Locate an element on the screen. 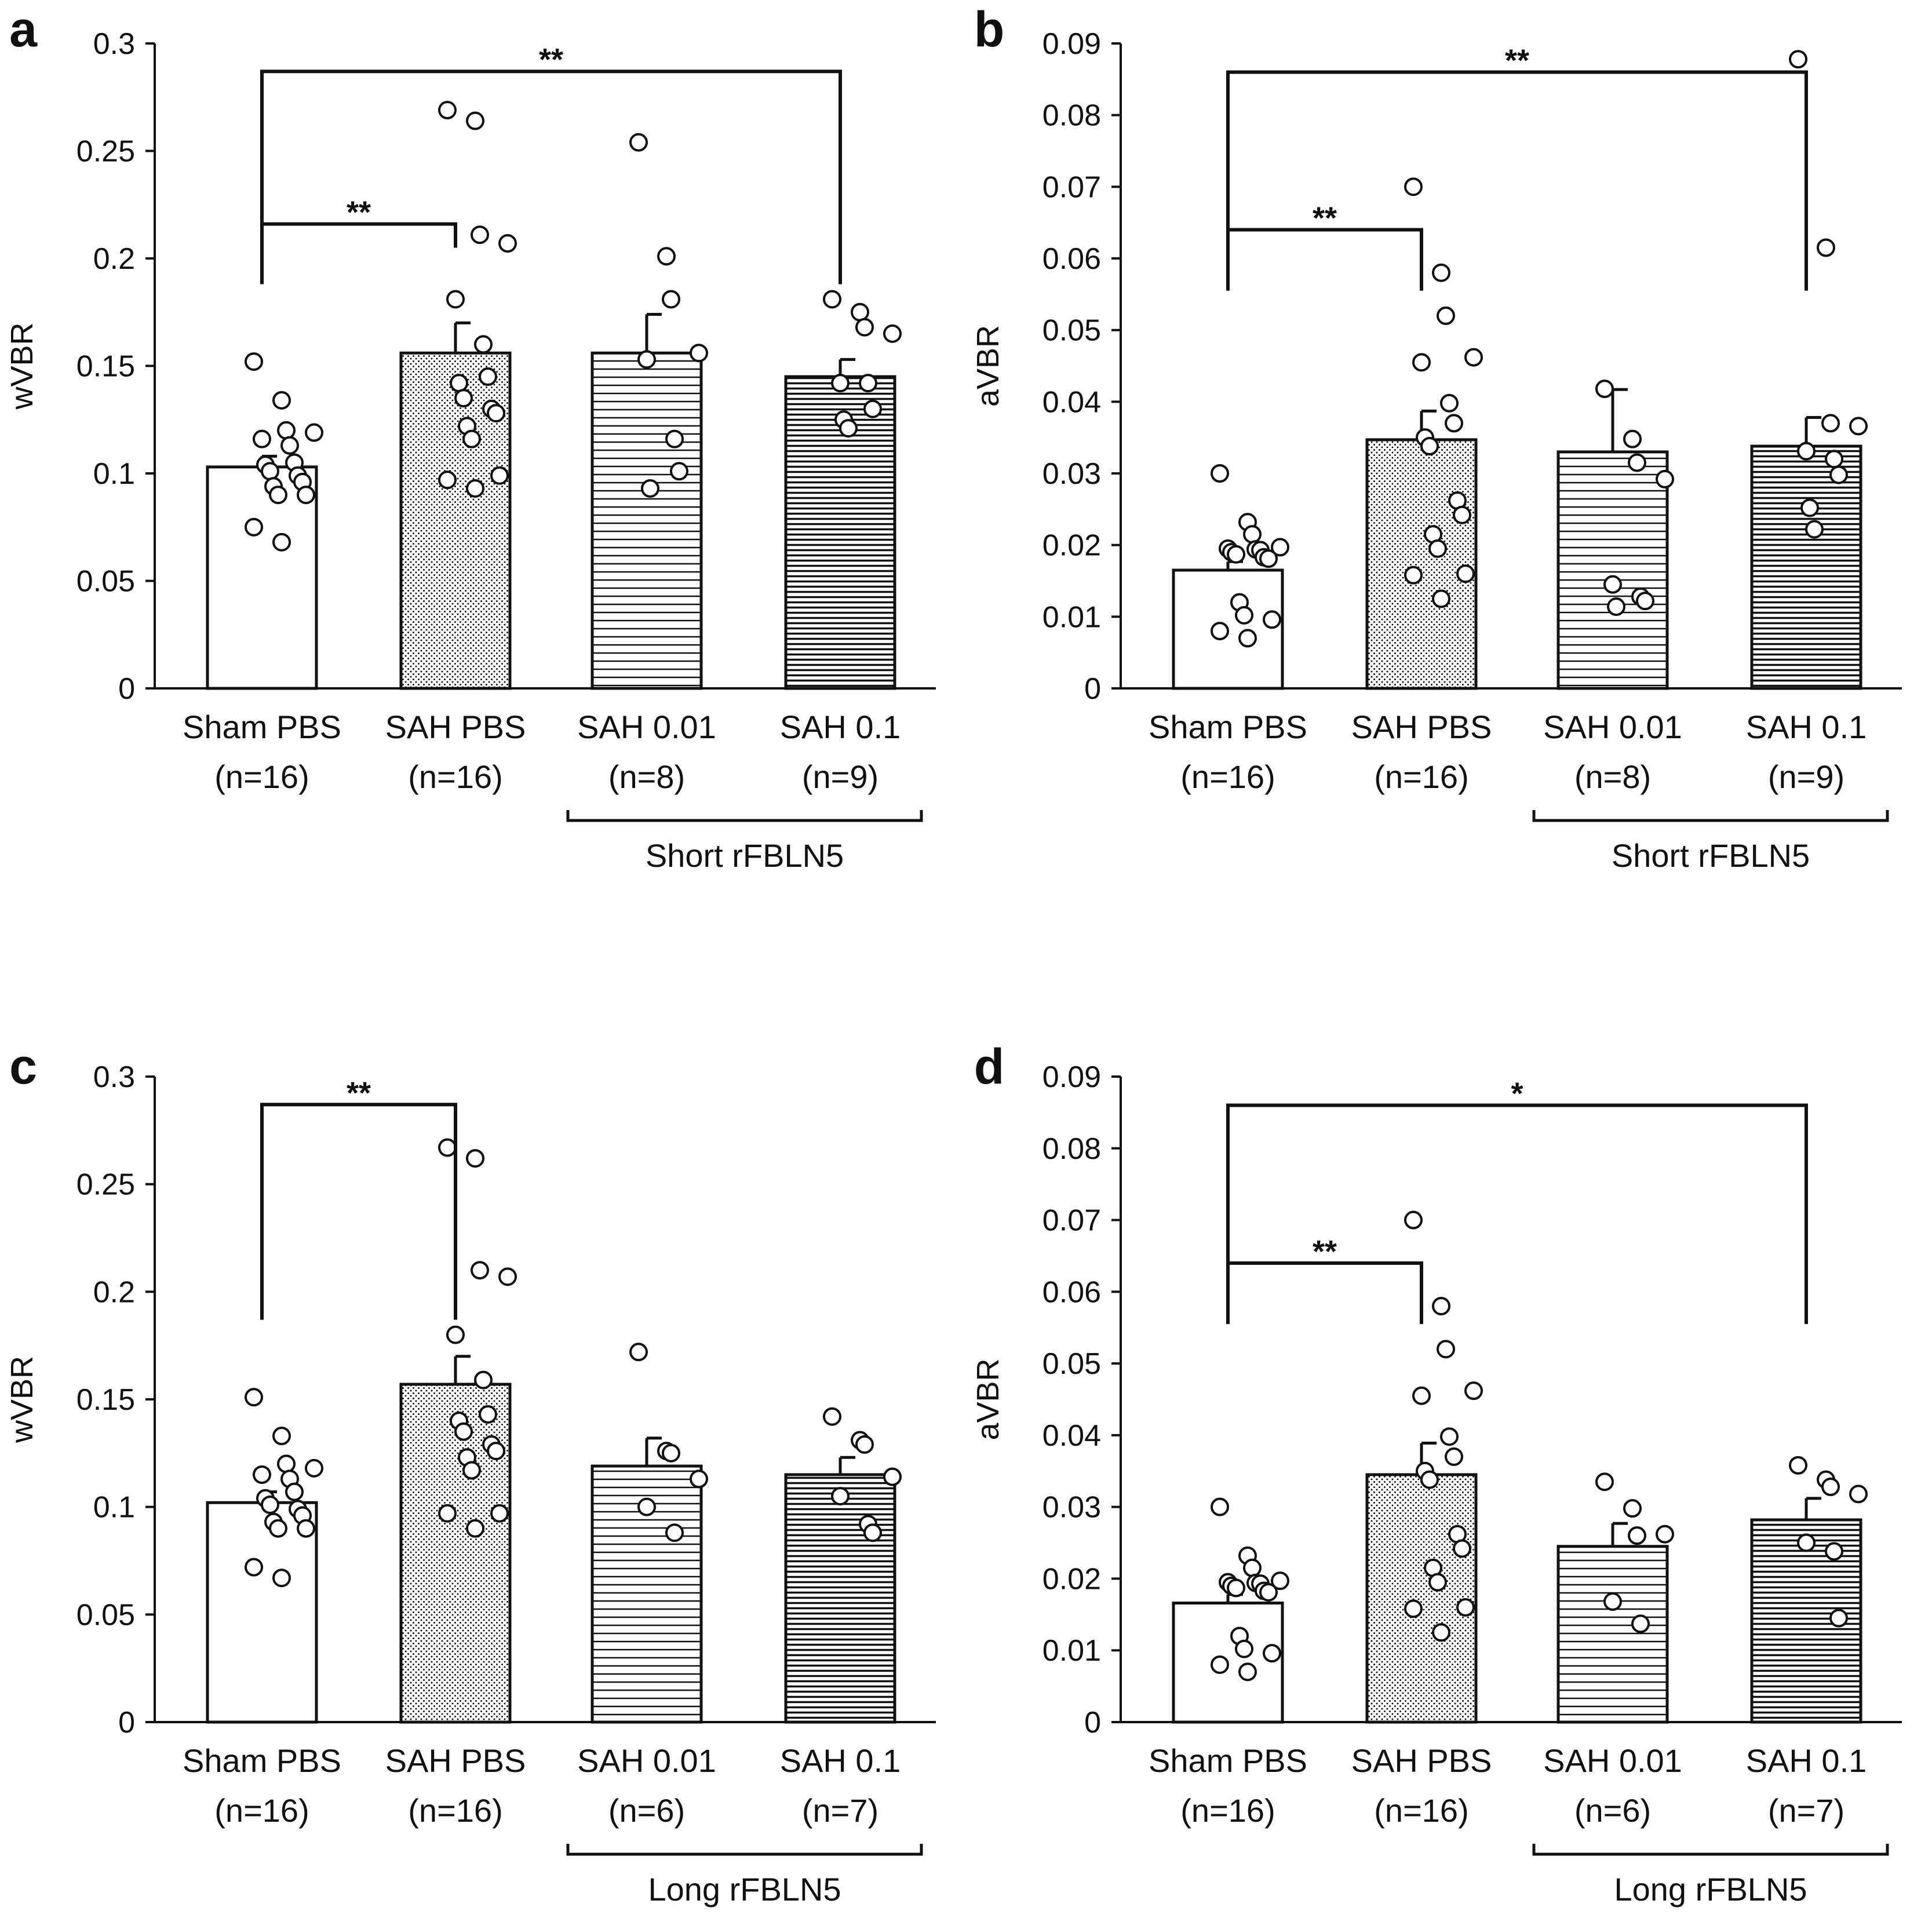 This screenshot has height=1922, width=1932. panel-label: a is located at coordinates (23, 29).